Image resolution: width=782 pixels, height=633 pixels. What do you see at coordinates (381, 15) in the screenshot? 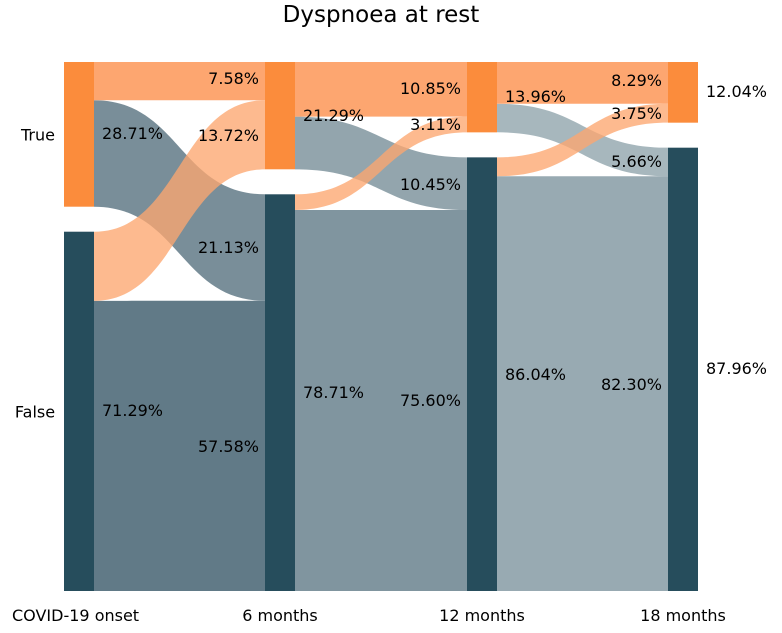
I see `chart-title: Dyspnoea at rest` at bounding box center [381, 15].